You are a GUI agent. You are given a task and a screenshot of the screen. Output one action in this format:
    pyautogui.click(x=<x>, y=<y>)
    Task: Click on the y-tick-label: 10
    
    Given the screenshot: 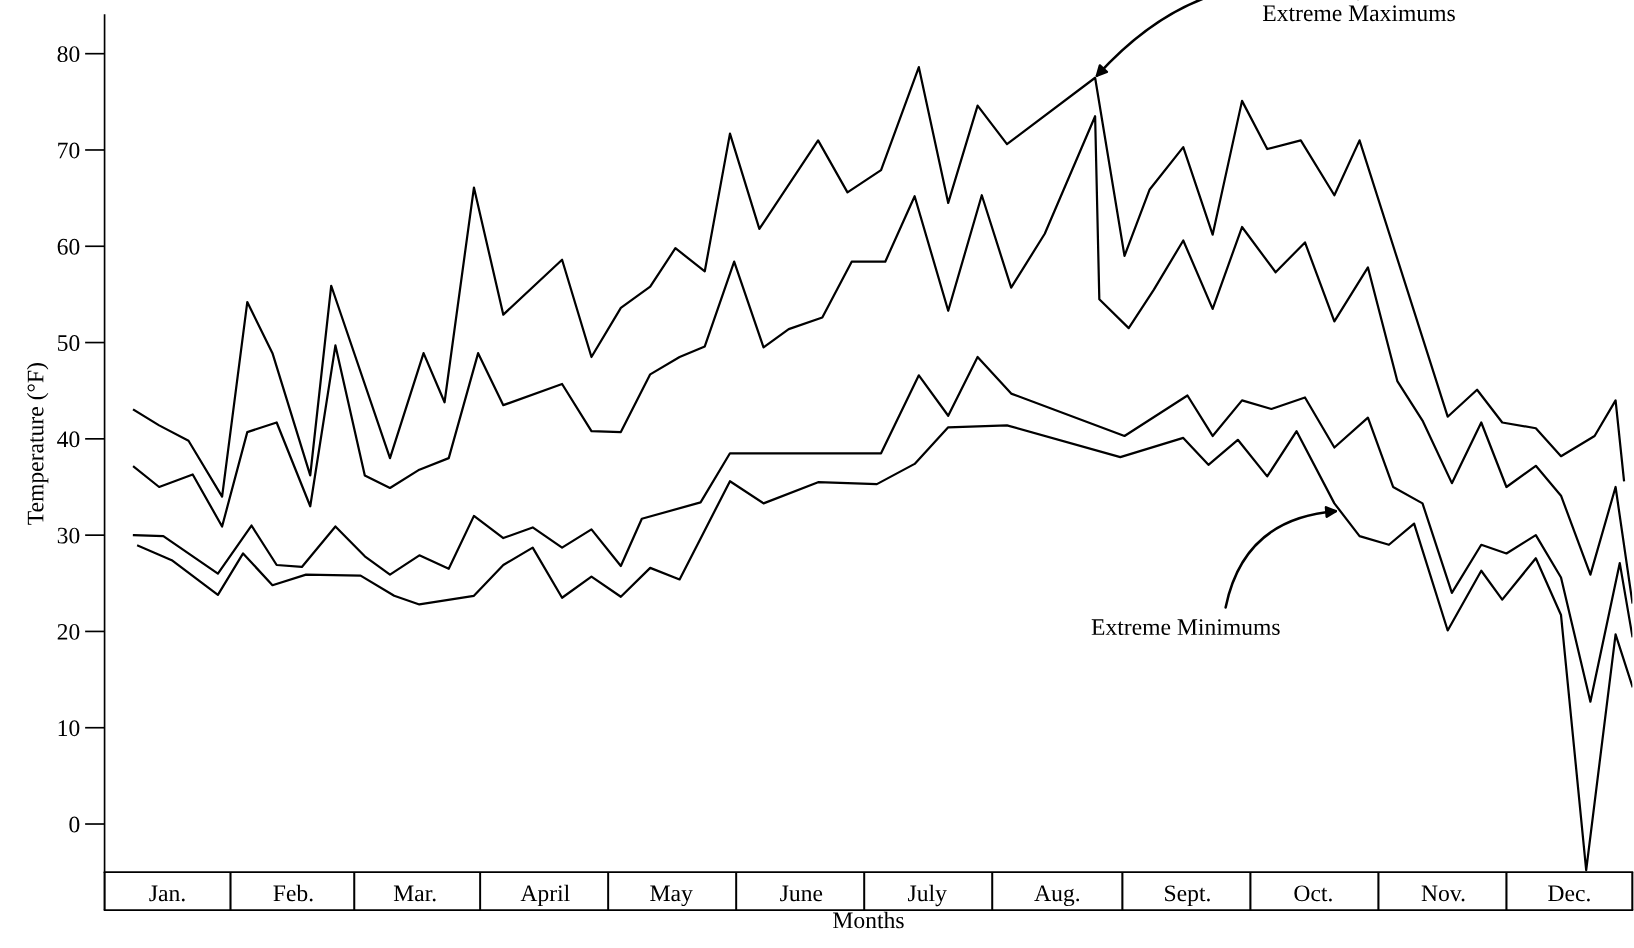 What is the action you would take?
    pyautogui.click(x=69, y=728)
    